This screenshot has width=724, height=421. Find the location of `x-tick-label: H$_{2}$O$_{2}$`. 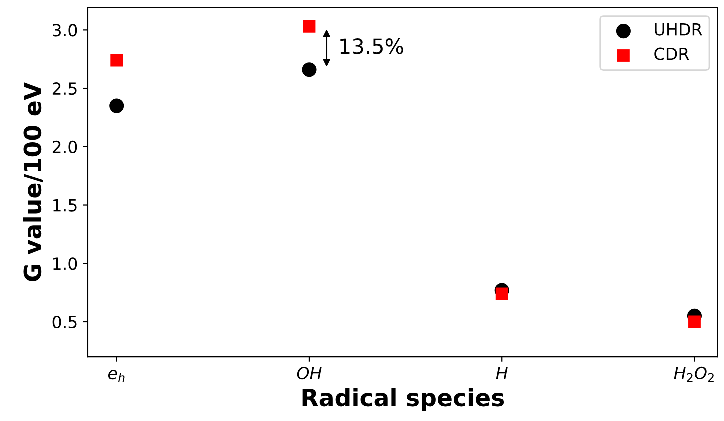

x-tick-label: H$_{2}$O$_{2}$ is located at coordinates (694, 374).